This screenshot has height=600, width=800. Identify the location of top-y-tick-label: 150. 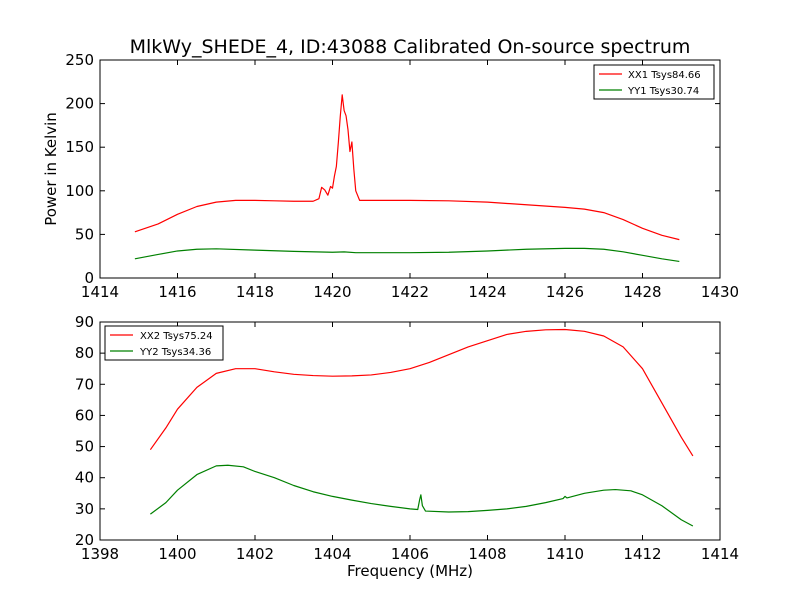
(79, 147).